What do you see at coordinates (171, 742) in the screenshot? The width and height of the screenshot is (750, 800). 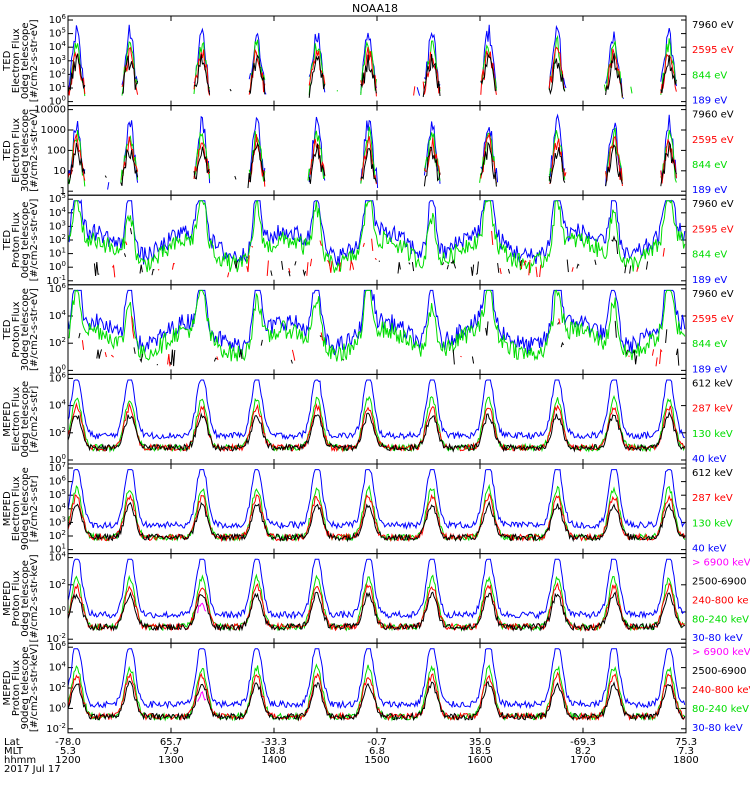 I see `axis-row-value: 65.7` at bounding box center [171, 742].